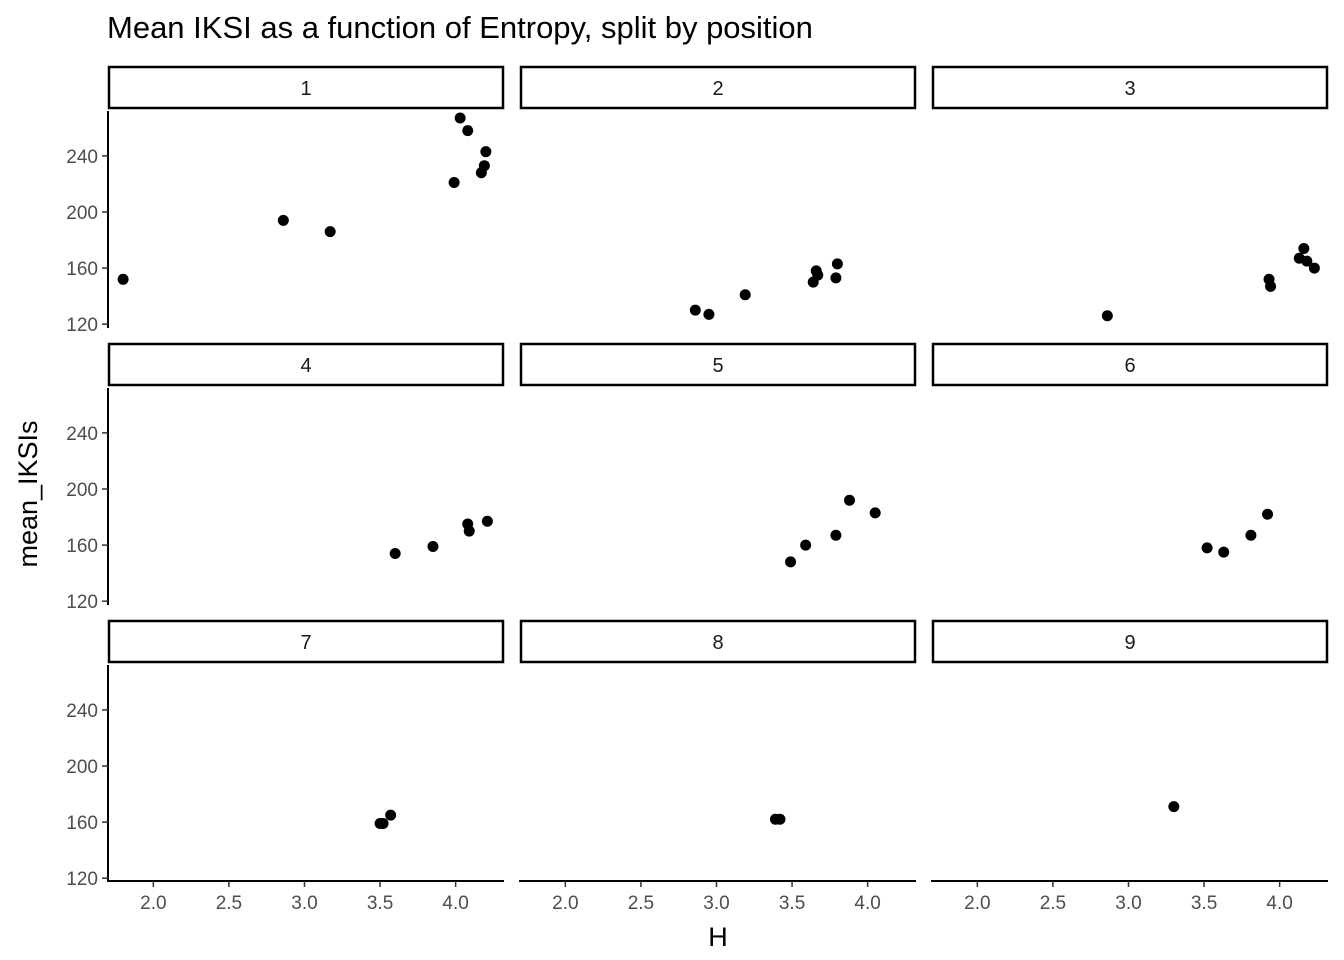 The width and height of the screenshot is (1344, 960). I want to click on facet-strip-label: 7, so click(305, 643).